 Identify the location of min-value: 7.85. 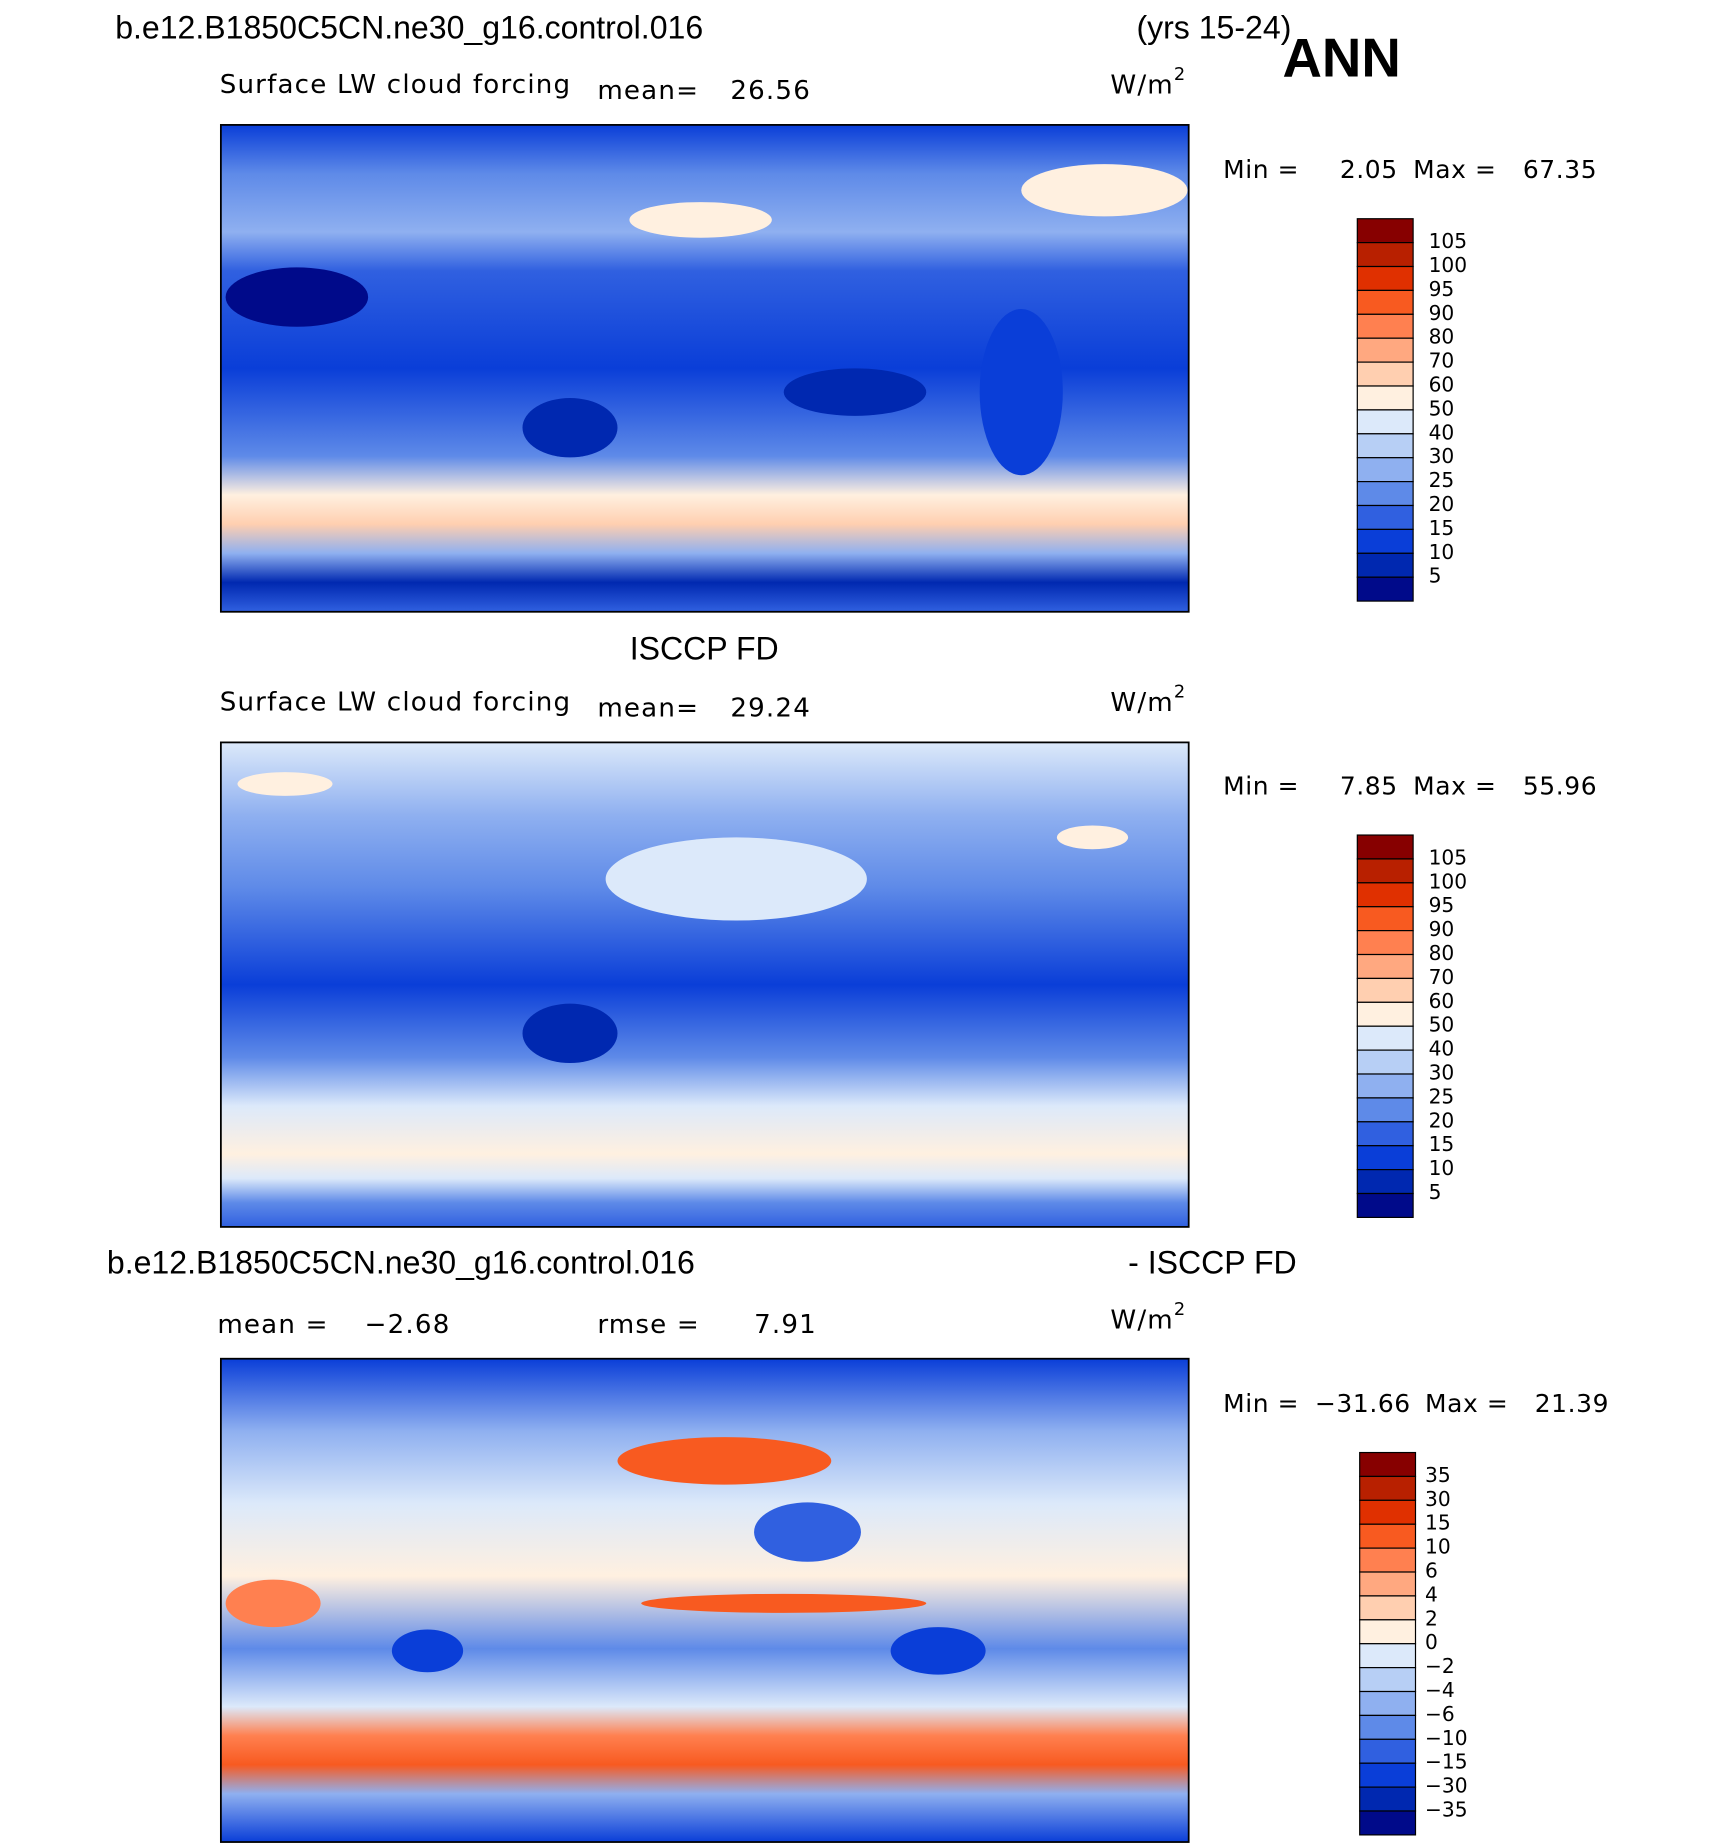
(1369, 786).